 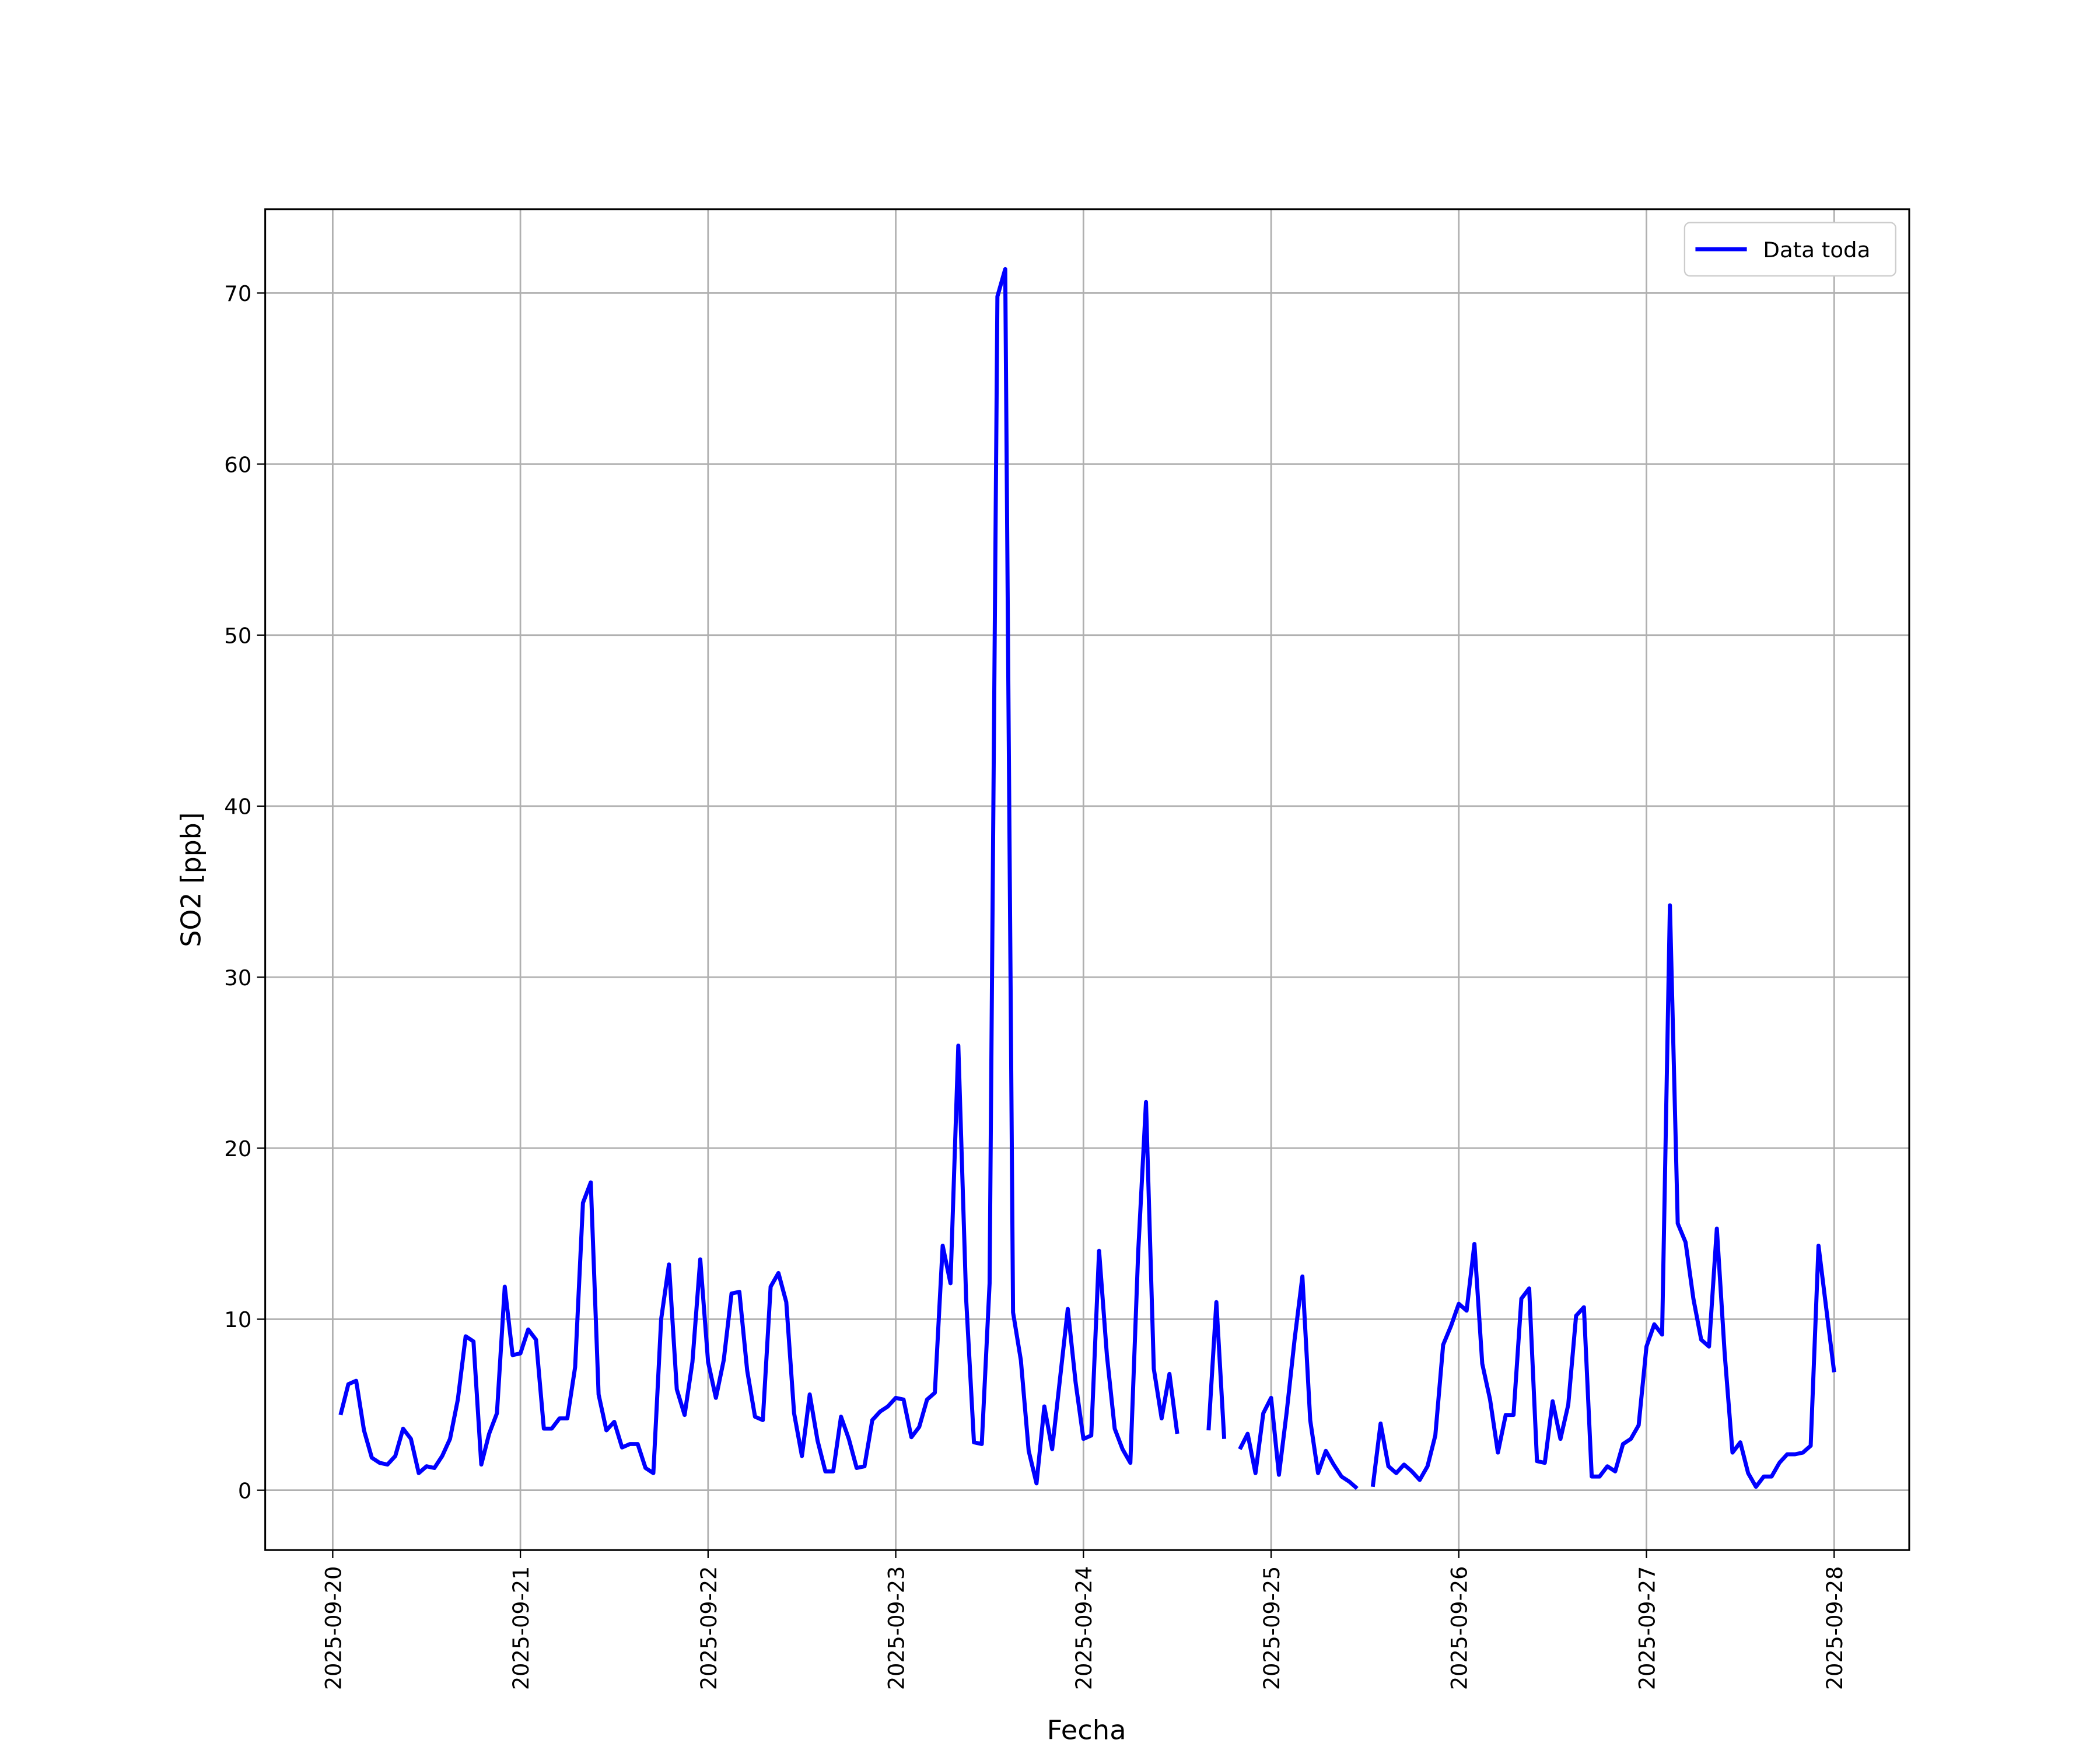 What do you see at coordinates (245, 1491) in the screenshot?
I see `y-tick-label: 0` at bounding box center [245, 1491].